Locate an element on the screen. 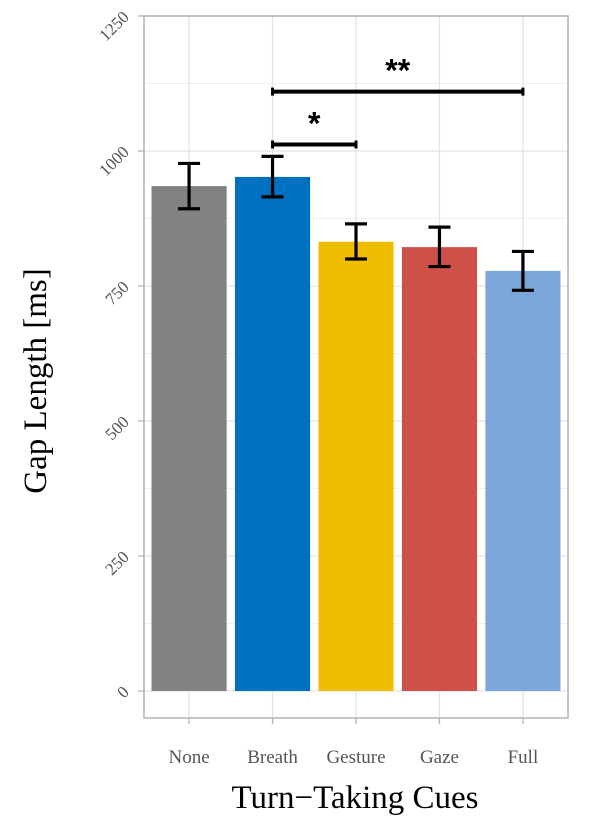  y-tick-label: 1000 is located at coordinates (113, 160).